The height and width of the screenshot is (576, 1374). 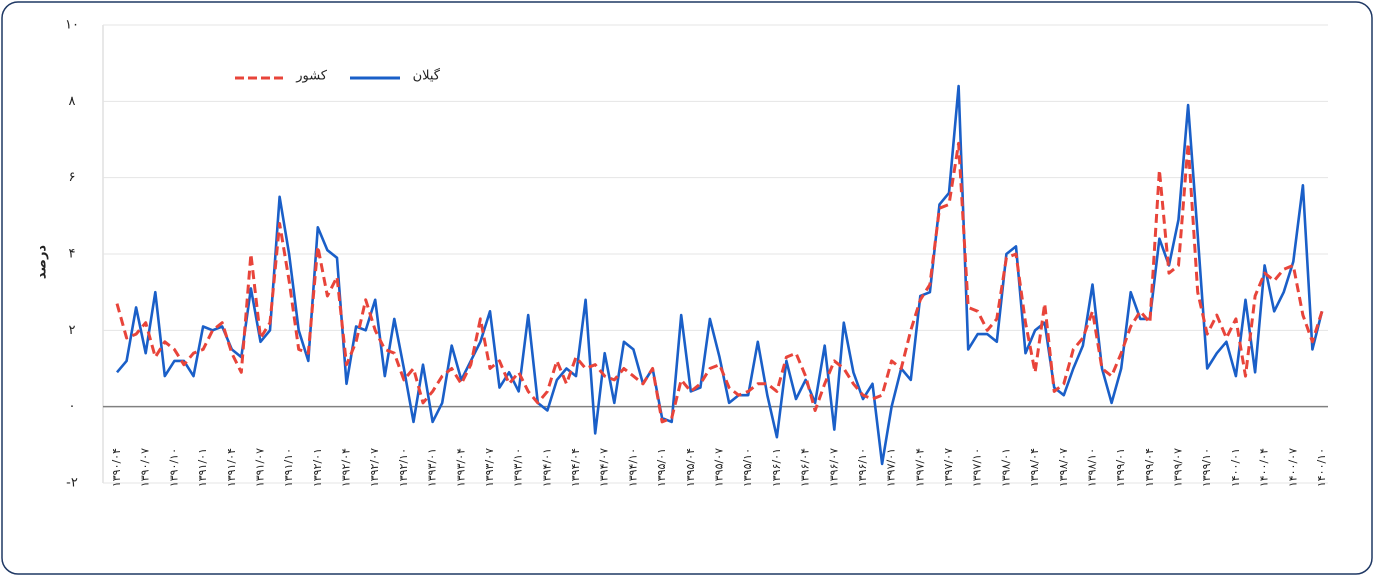 What do you see at coordinates (1235, 467) in the screenshot?
I see `x-tick-label: ۱۴۰۰/۰۱` at bounding box center [1235, 467].